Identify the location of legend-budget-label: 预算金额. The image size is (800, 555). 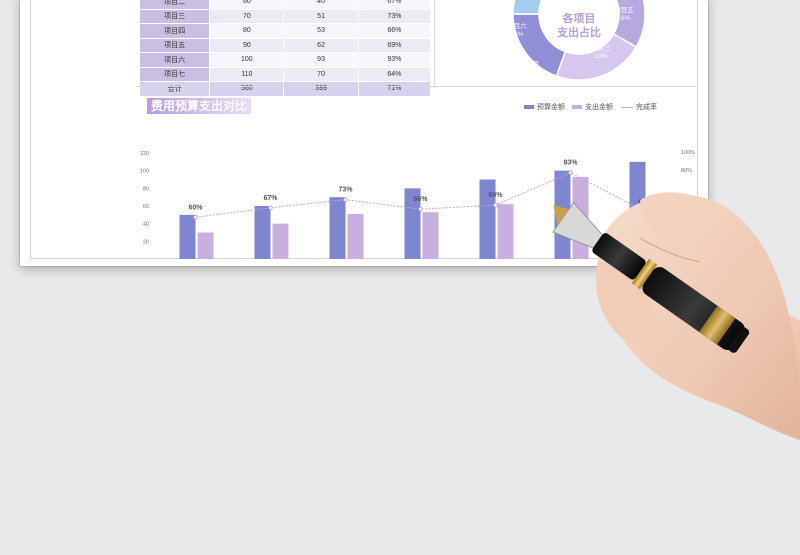
(551, 107).